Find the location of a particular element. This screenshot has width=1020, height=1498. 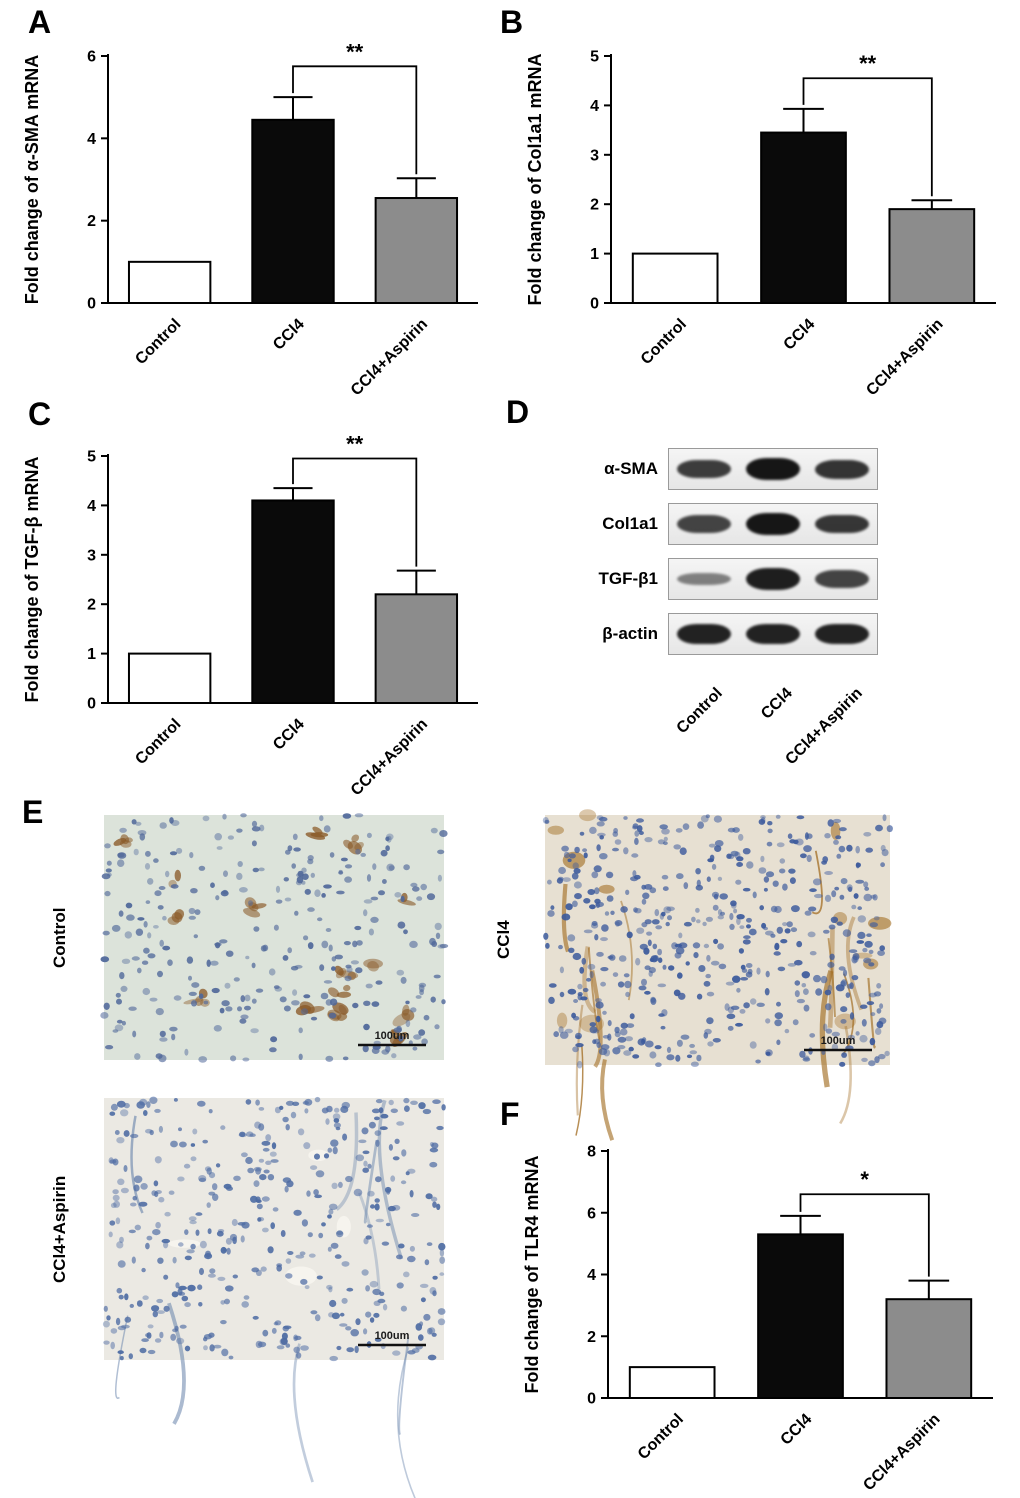

y-axis-title: Fold change of TLR4 mRNA is located at coordinates (532, 1275).